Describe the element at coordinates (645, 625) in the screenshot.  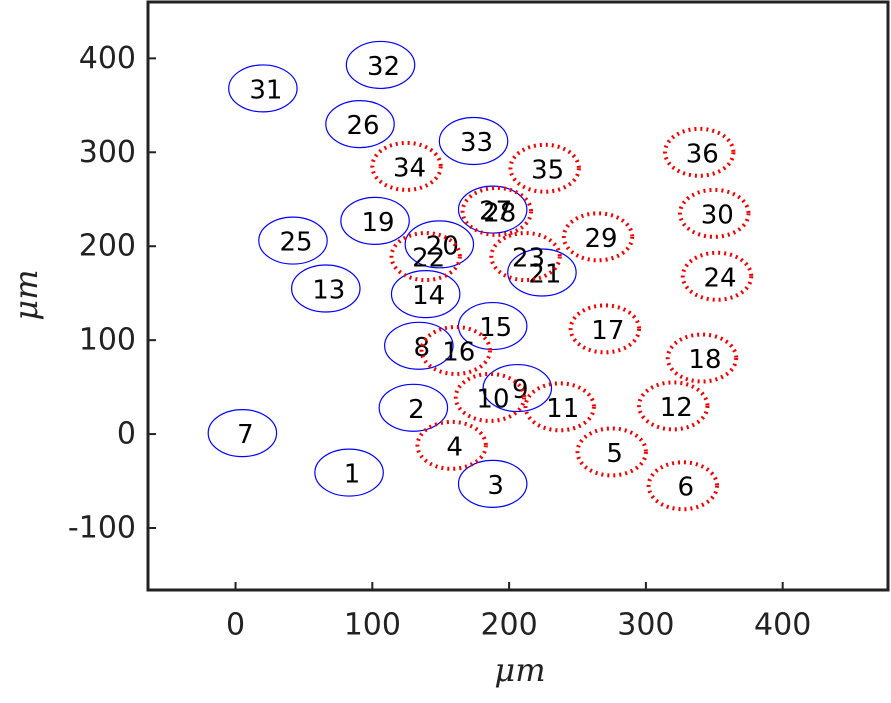
I see `x-tick-label: 300` at that location.